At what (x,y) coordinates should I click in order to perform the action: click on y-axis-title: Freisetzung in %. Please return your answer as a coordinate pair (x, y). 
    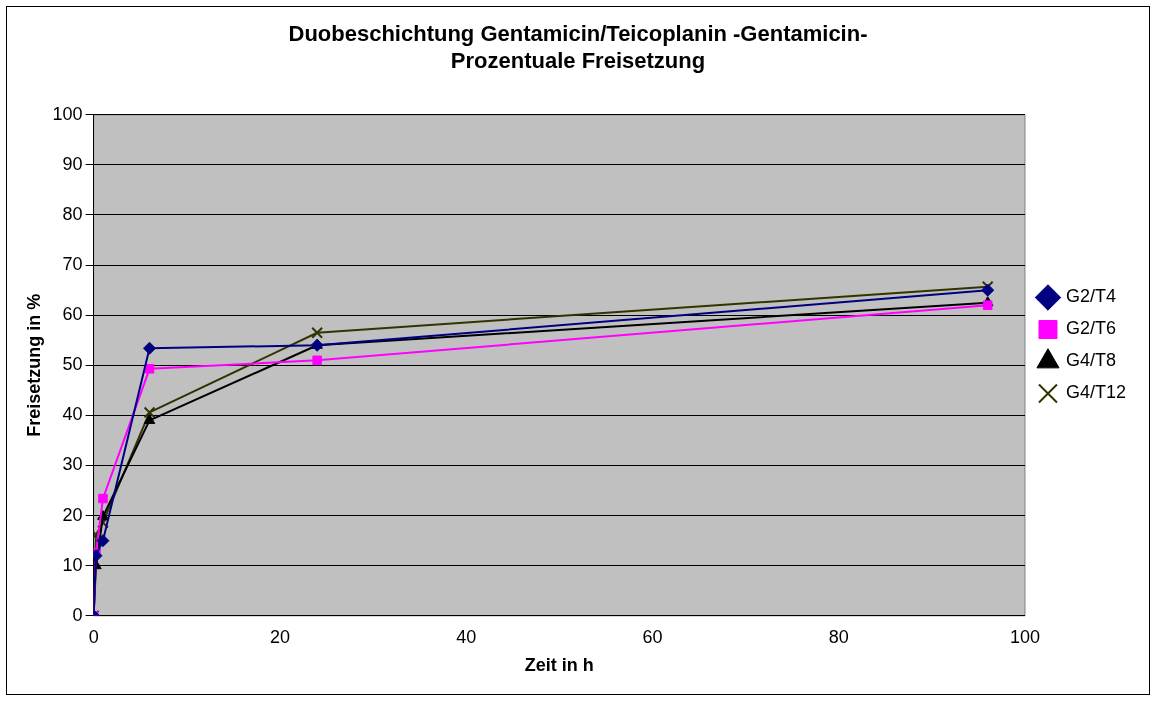
    Looking at the image, I should click on (33, 365).